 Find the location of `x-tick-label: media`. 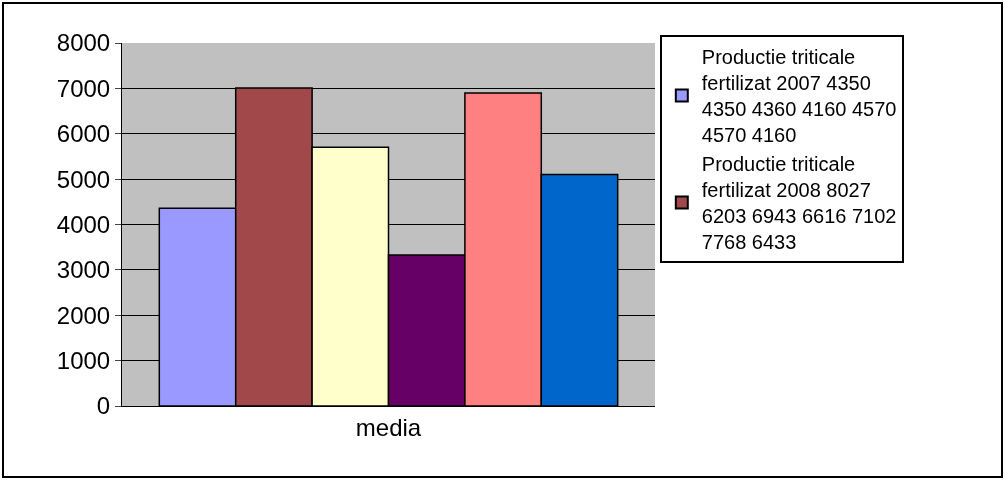

x-tick-label: media is located at coordinates (388, 427).